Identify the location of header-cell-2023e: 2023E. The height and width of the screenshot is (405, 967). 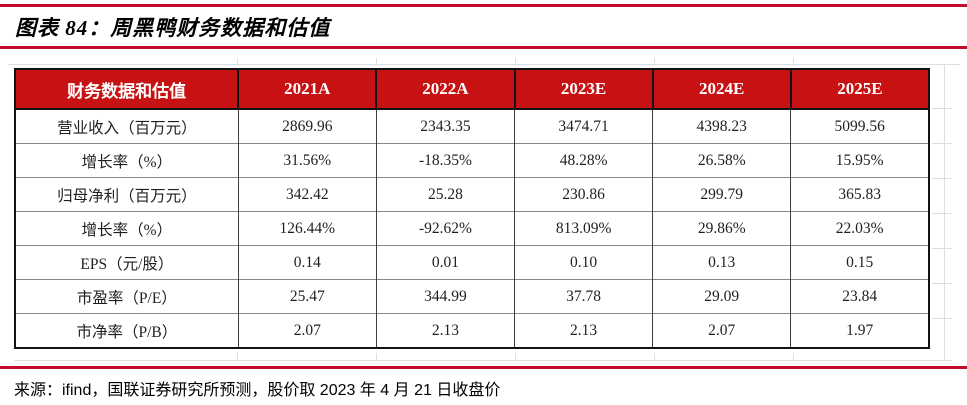
(583, 89).